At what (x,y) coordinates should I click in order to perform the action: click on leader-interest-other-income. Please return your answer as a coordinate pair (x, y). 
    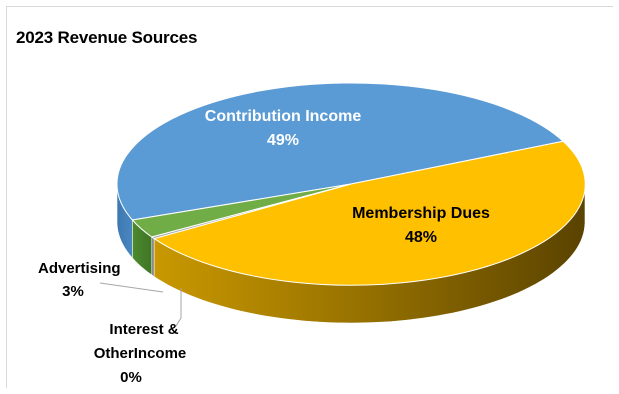
    Looking at the image, I should click on (178, 307).